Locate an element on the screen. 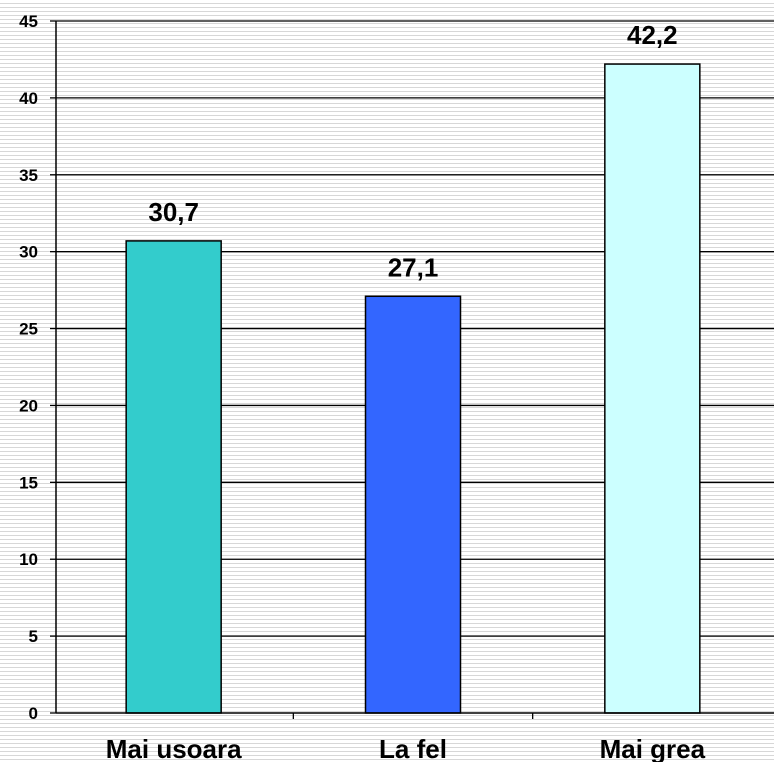 The height and width of the screenshot is (762, 774). y-tick-label: 30 is located at coordinates (28, 252).